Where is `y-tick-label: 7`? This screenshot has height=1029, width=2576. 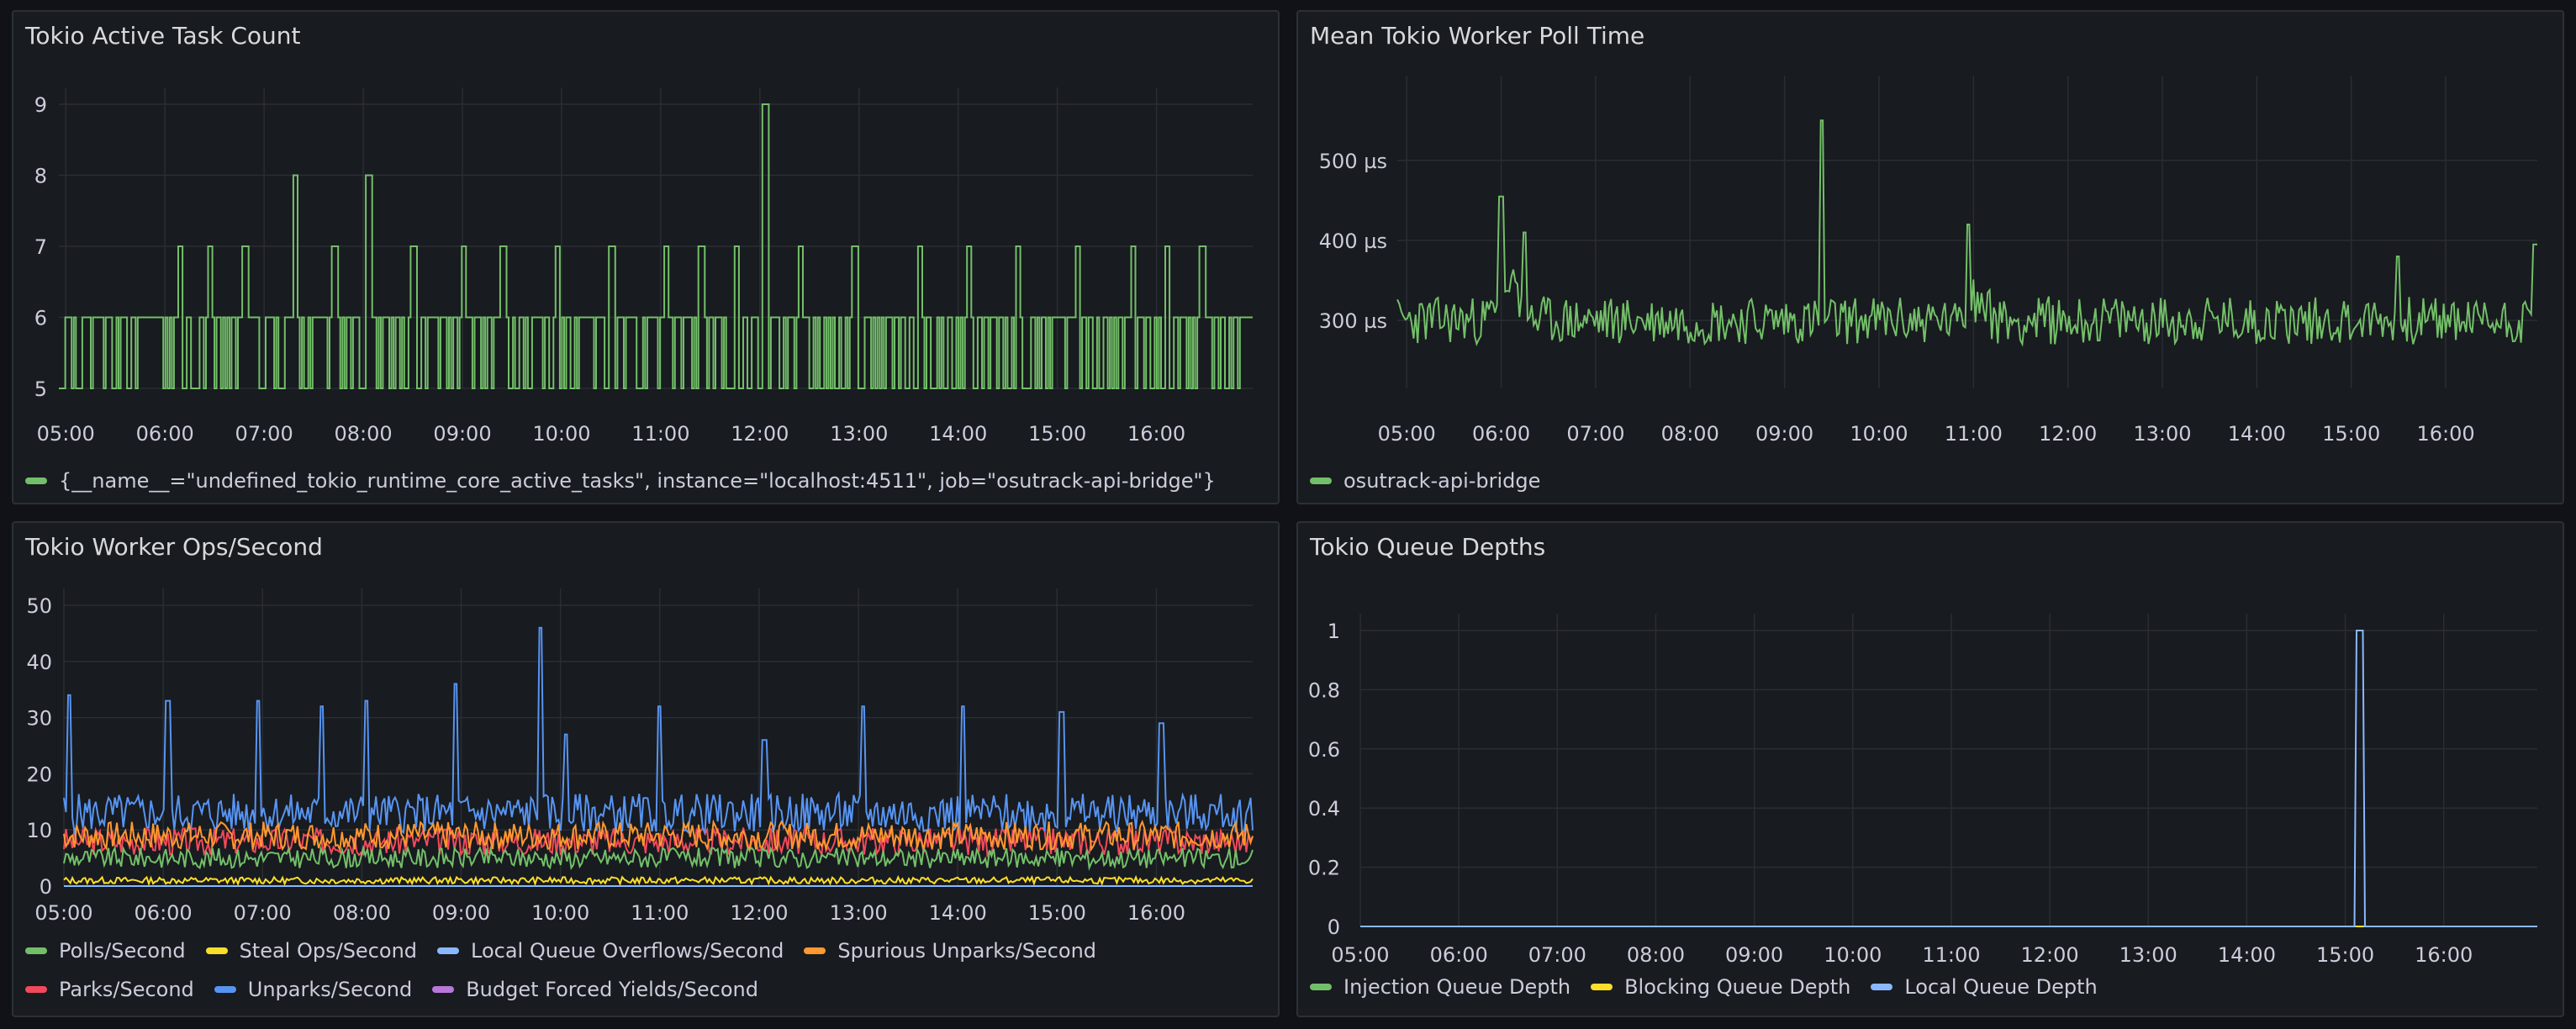
y-tick-label: 7 is located at coordinates (40, 247).